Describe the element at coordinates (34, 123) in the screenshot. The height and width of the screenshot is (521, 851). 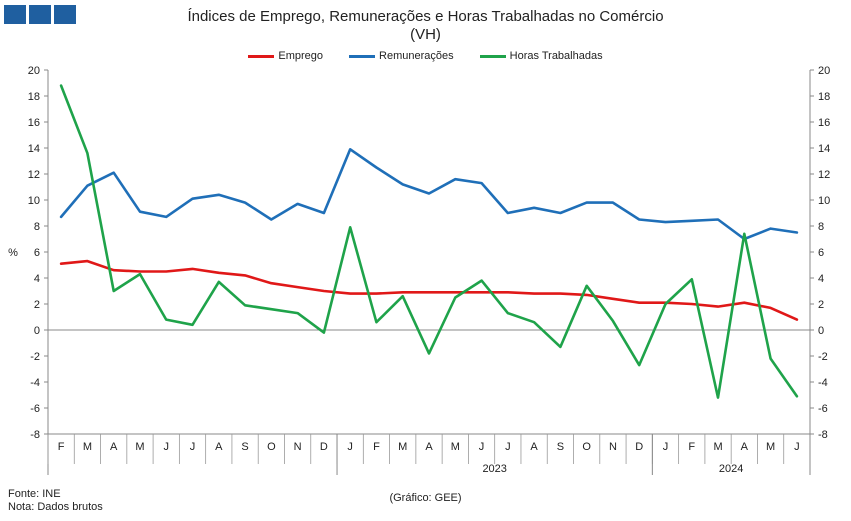
I see `y-tick-label-left: 16` at that location.